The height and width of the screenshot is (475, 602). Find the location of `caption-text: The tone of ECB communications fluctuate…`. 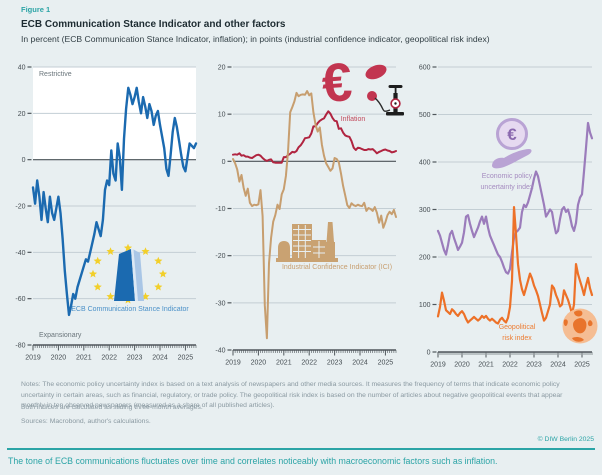

caption-text: The tone of ECB communications fluctuate… is located at coordinates (253, 461).